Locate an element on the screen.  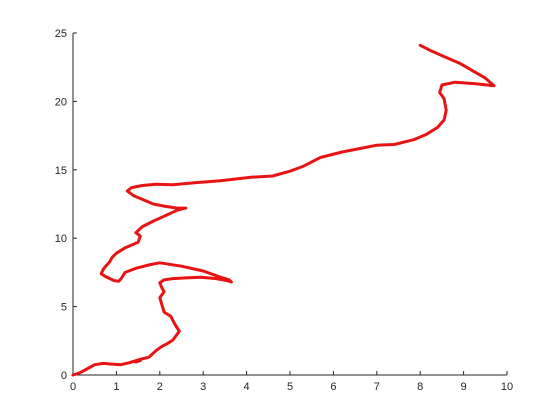
x-tick-label: 2 is located at coordinates (160, 387).